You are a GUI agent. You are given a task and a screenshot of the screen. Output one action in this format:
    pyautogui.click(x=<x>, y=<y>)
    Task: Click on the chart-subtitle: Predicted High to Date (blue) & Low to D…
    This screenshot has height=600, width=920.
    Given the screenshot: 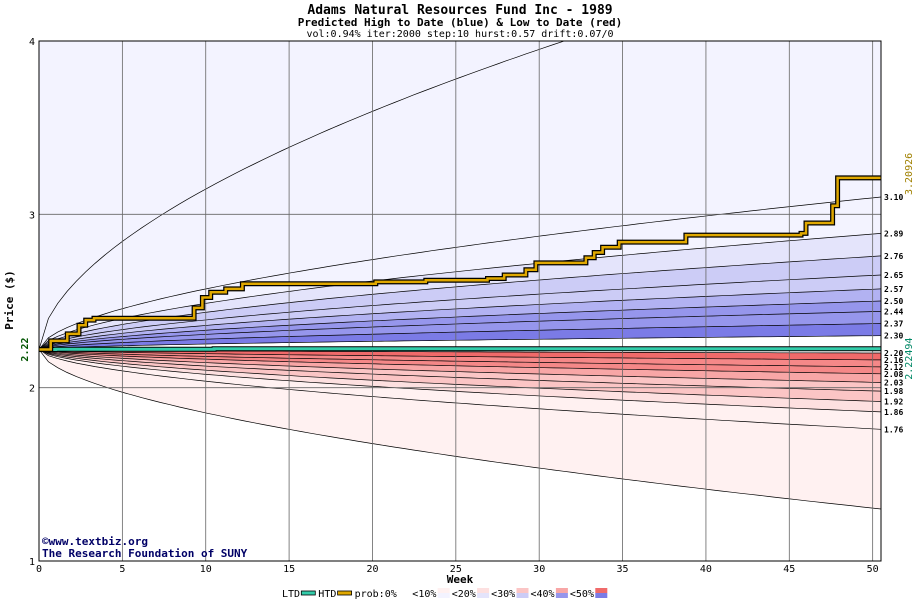 What is the action you would take?
    pyautogui.click(x=460, y=22)
    